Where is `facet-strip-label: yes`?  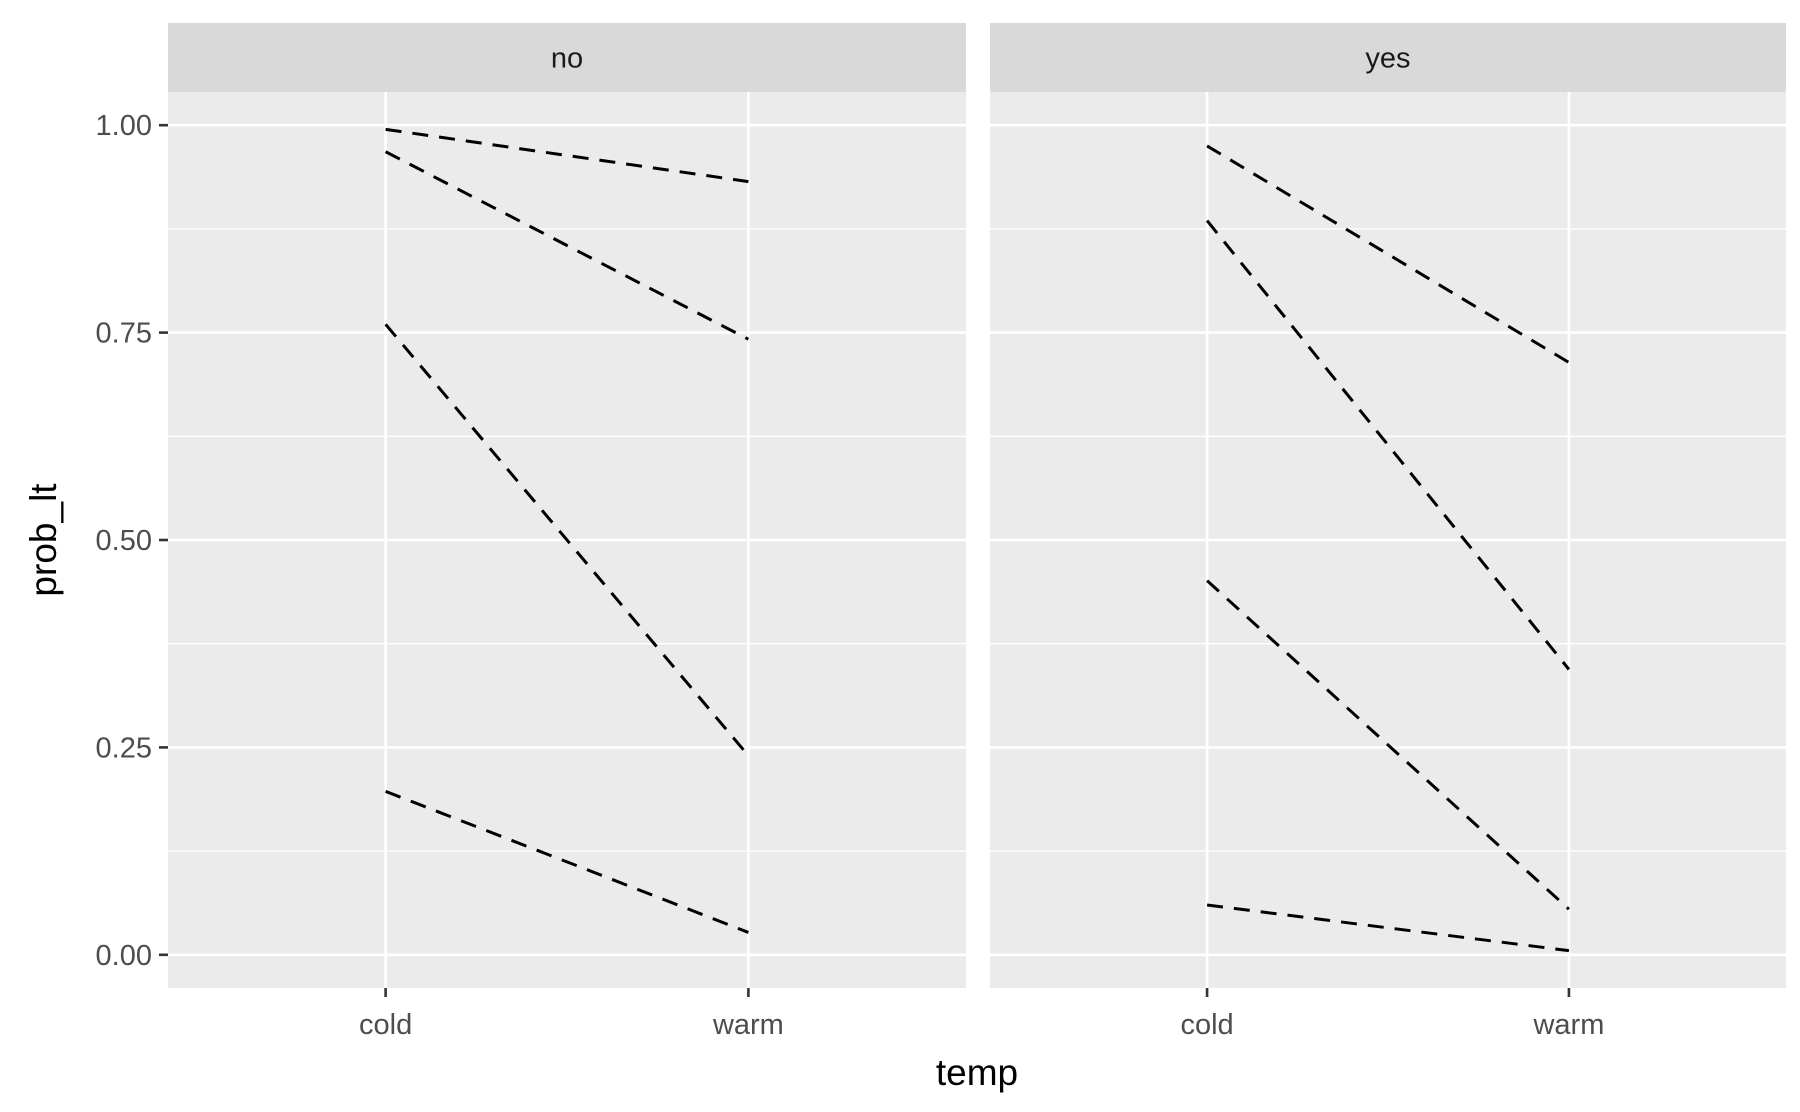
facet-strip-label: yes is located at coordinates (1387, 59).